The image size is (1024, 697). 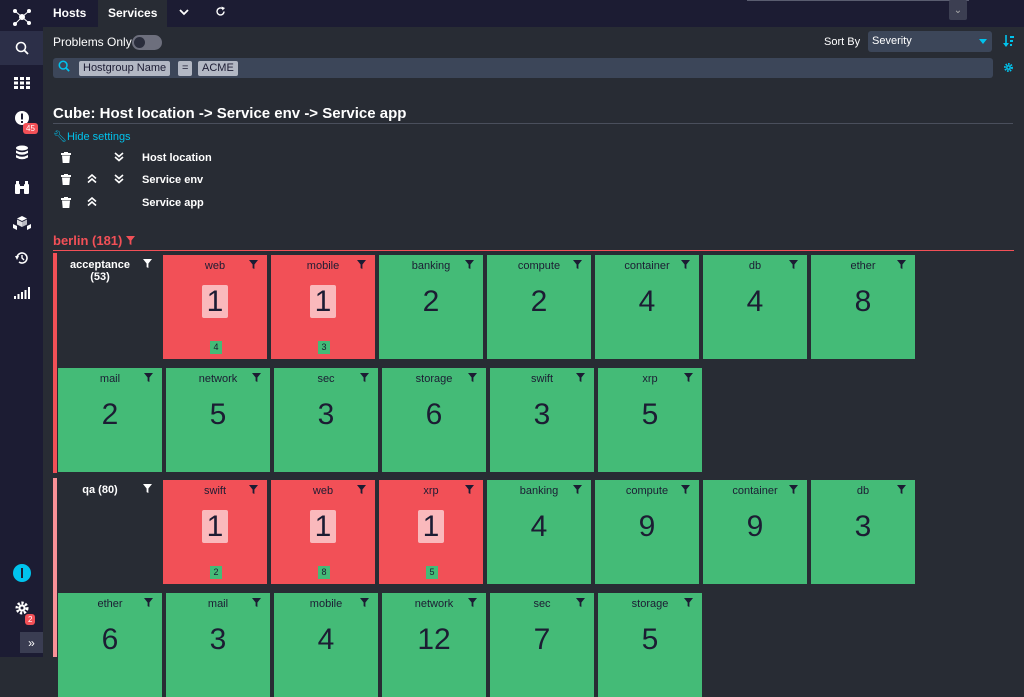 I want to click on service-tile-swift: swift 1 2, so click(x=215, y=532).